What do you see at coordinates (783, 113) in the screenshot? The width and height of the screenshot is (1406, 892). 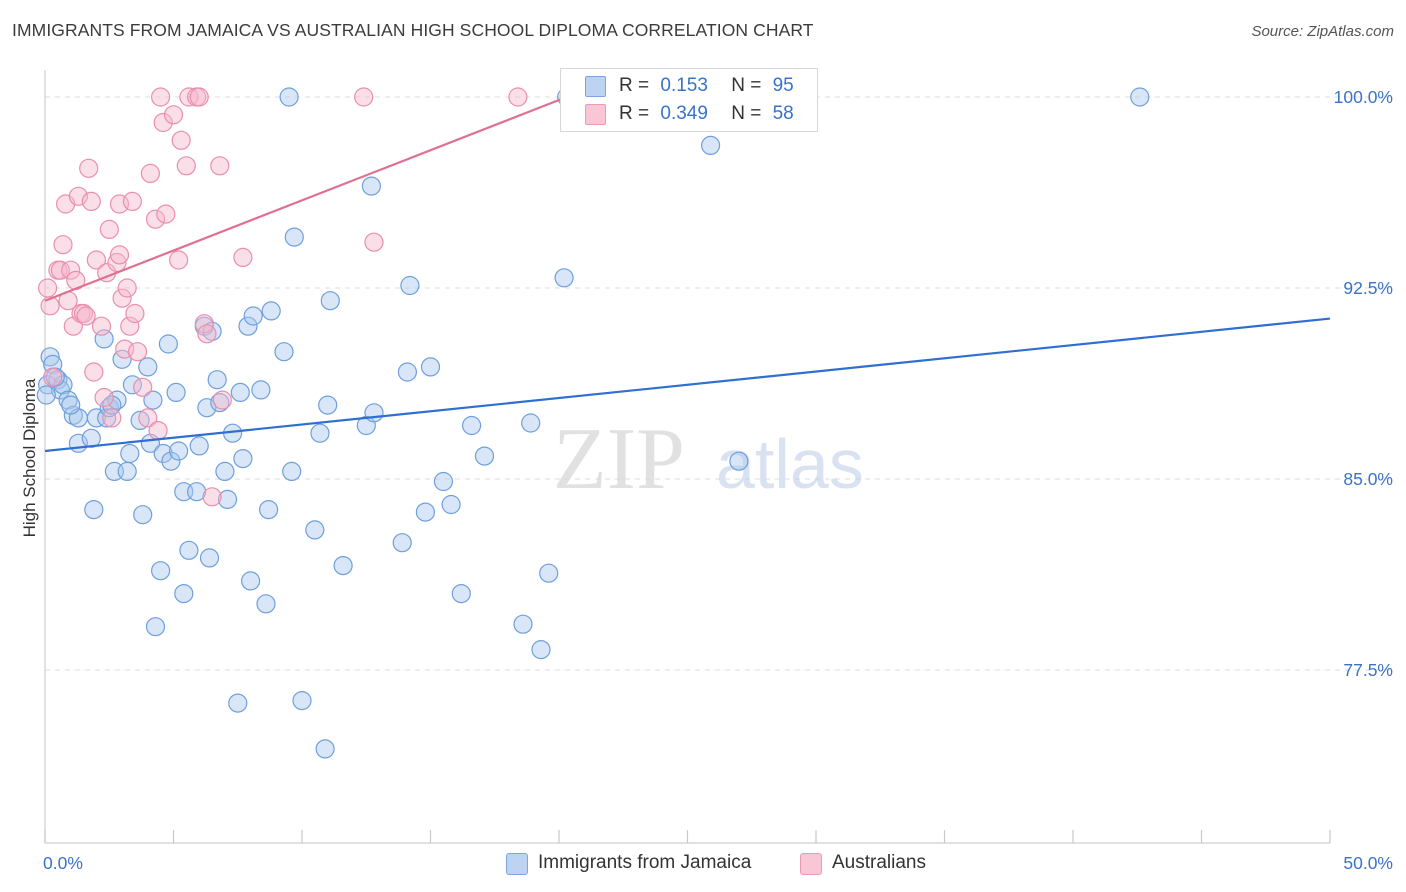 I see `legend-n-value: 58` at bounding box center [783, 113].